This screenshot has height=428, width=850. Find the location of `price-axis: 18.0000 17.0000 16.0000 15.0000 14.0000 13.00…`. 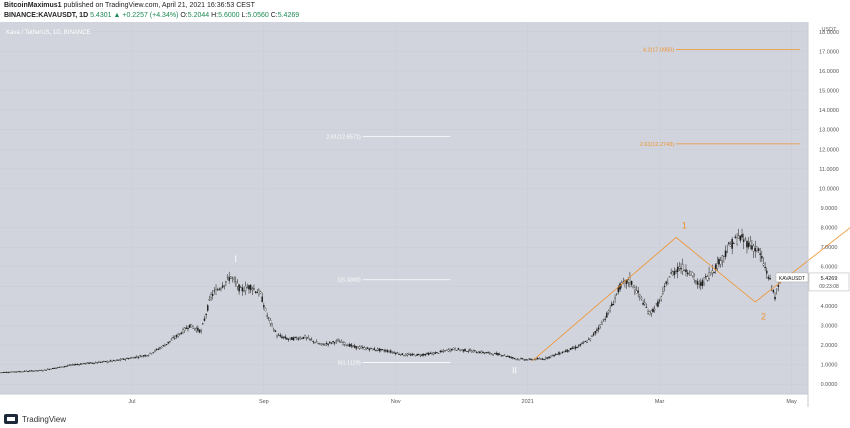

price-axis: 18.0000 17.0000 16.0000 15.0000 14.0000 13.00… is located at coordinates (829, 209).